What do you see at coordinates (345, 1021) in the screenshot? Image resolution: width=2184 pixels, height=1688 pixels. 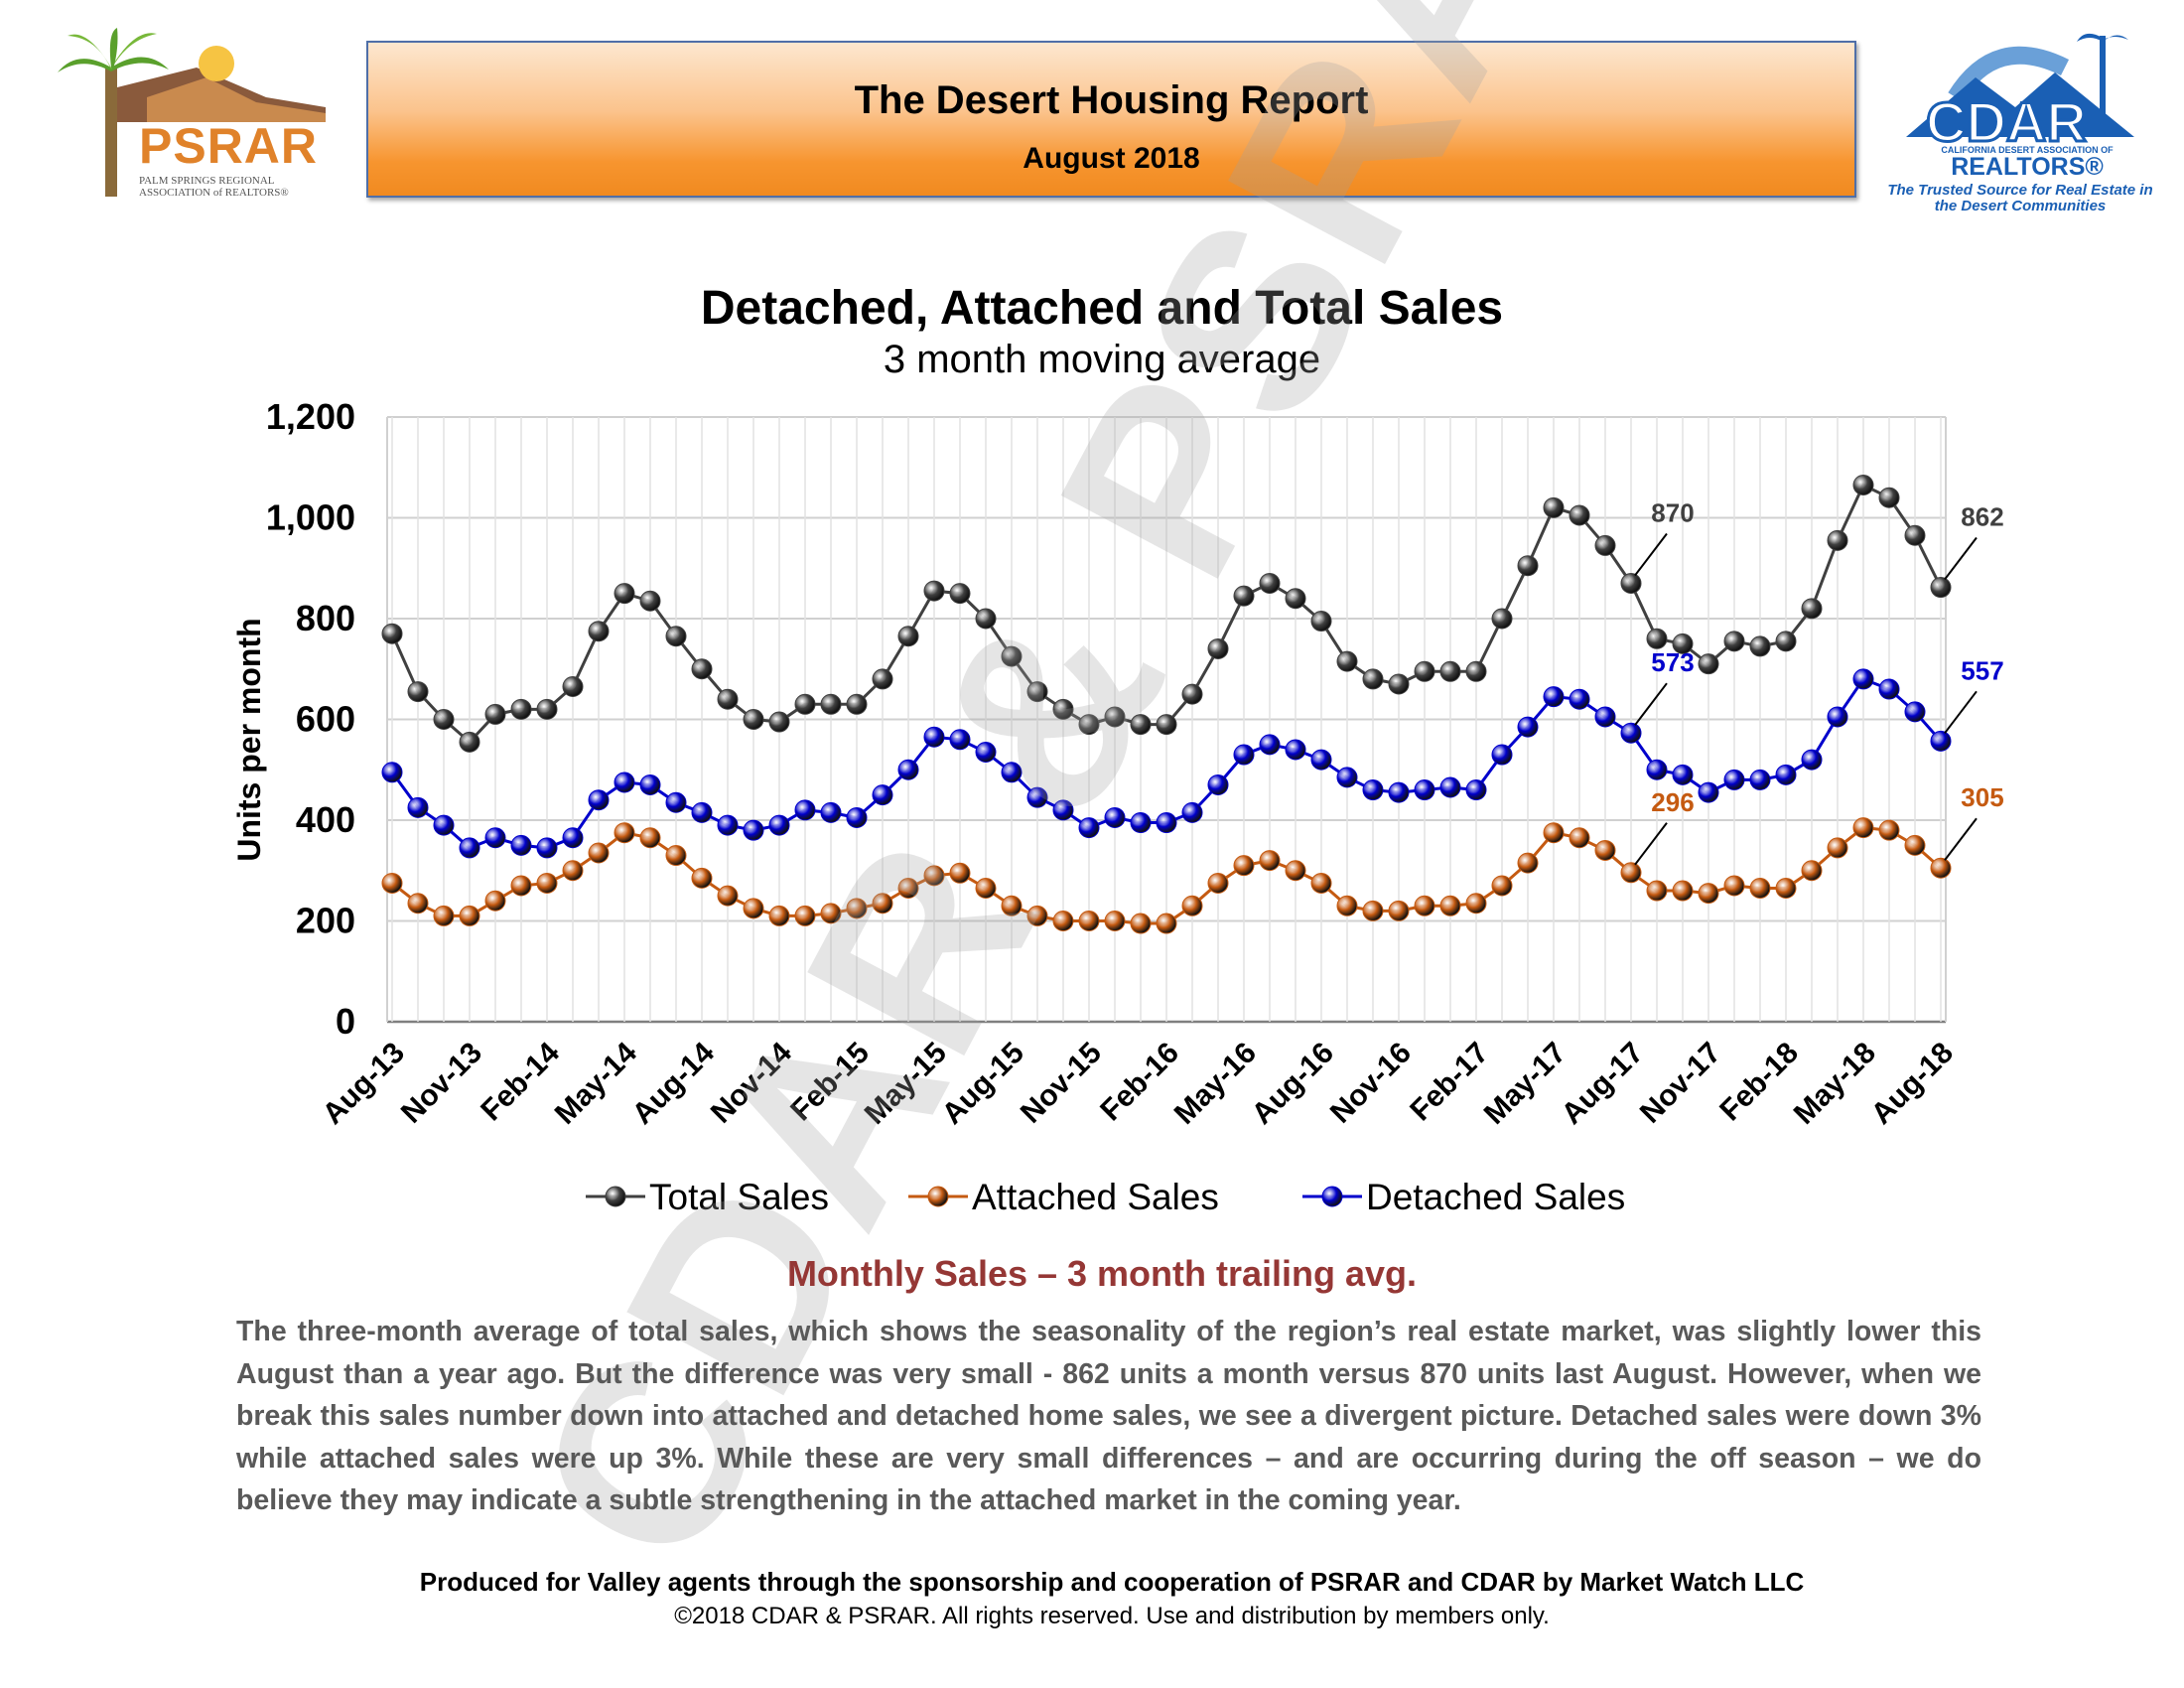 I see `y-tick-label: 0` at bounding box center [345, 1021].